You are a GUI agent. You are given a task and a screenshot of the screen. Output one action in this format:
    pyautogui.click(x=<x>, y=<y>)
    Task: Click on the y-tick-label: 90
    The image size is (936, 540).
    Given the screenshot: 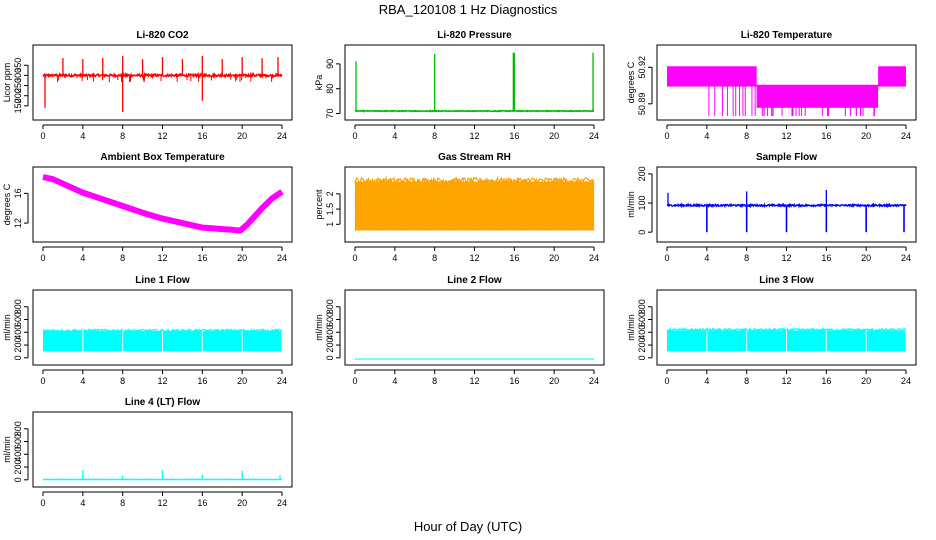 What is the action you would take?
    pyautogui.click(x=330, y=64)
    